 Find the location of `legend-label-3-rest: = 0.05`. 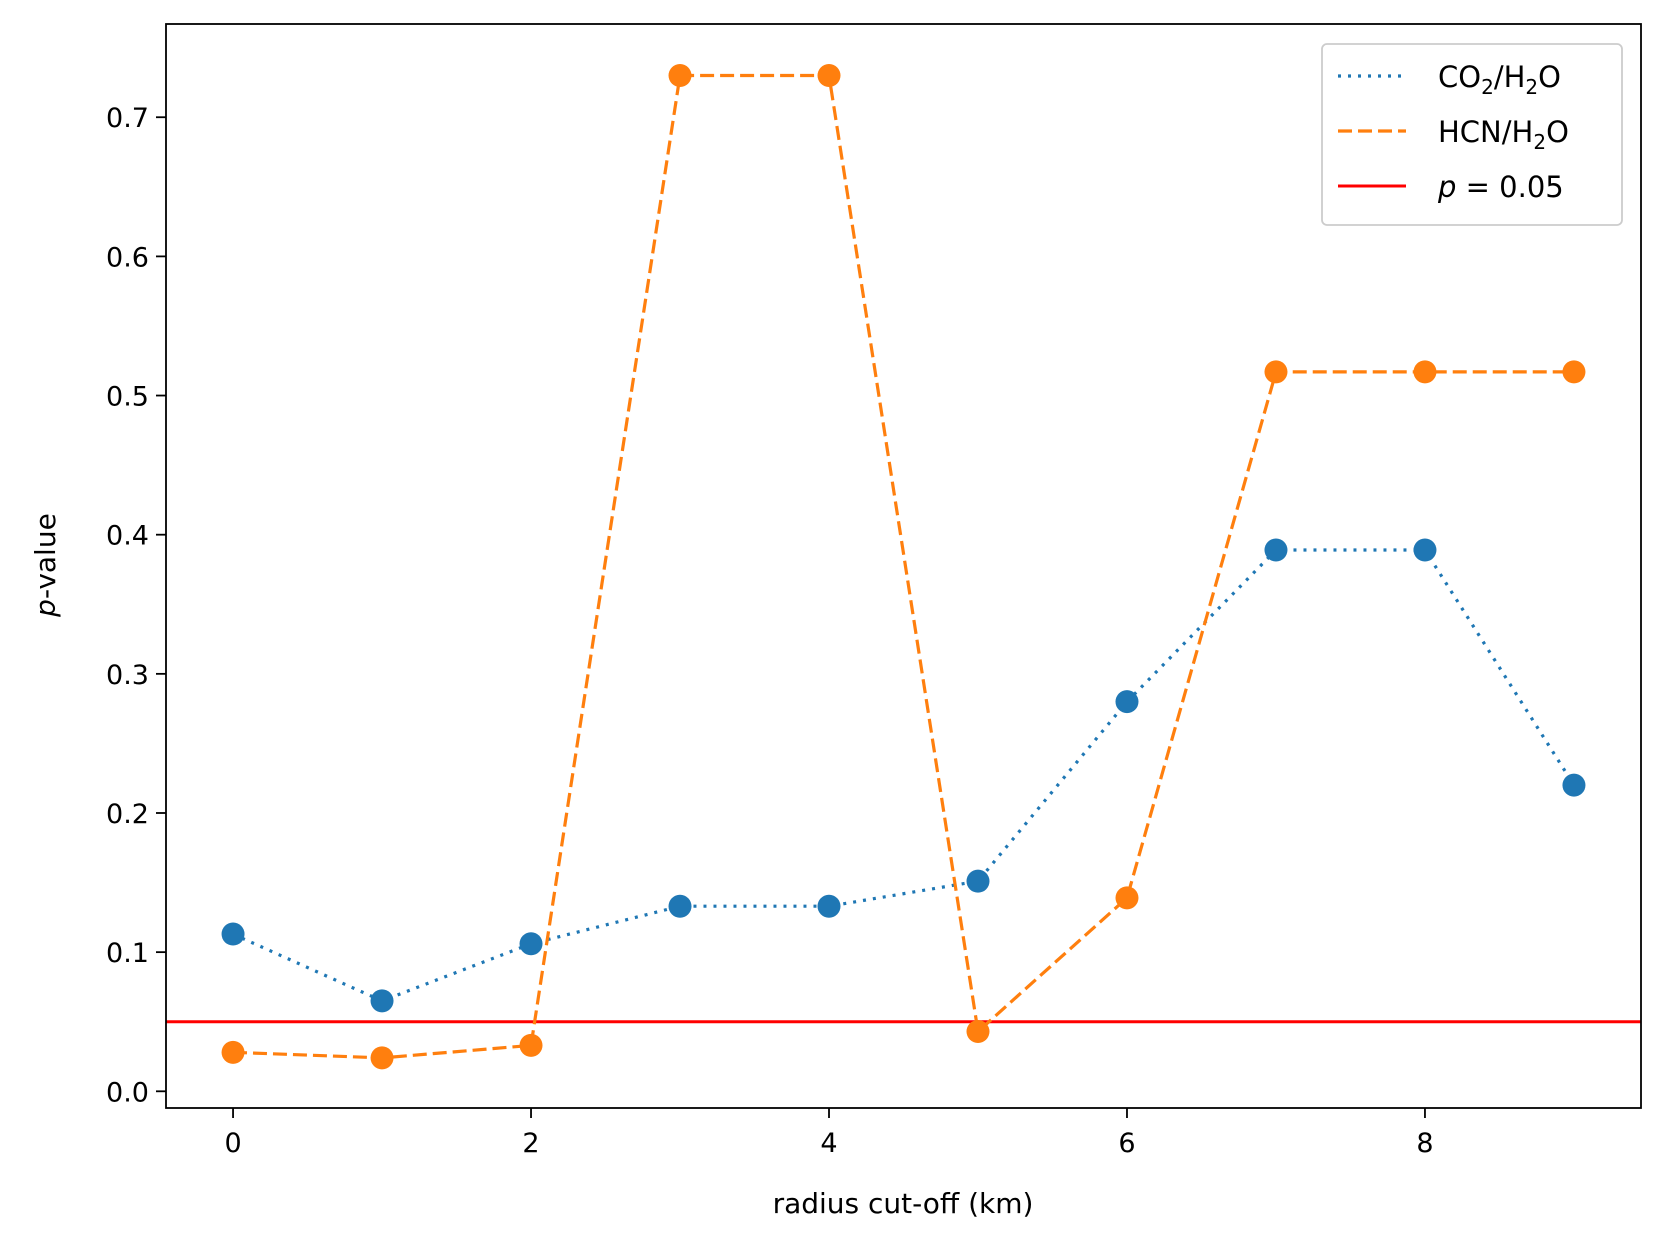

legend-label-3-rest: = 0.05 is located at coordinates (1509, 187).